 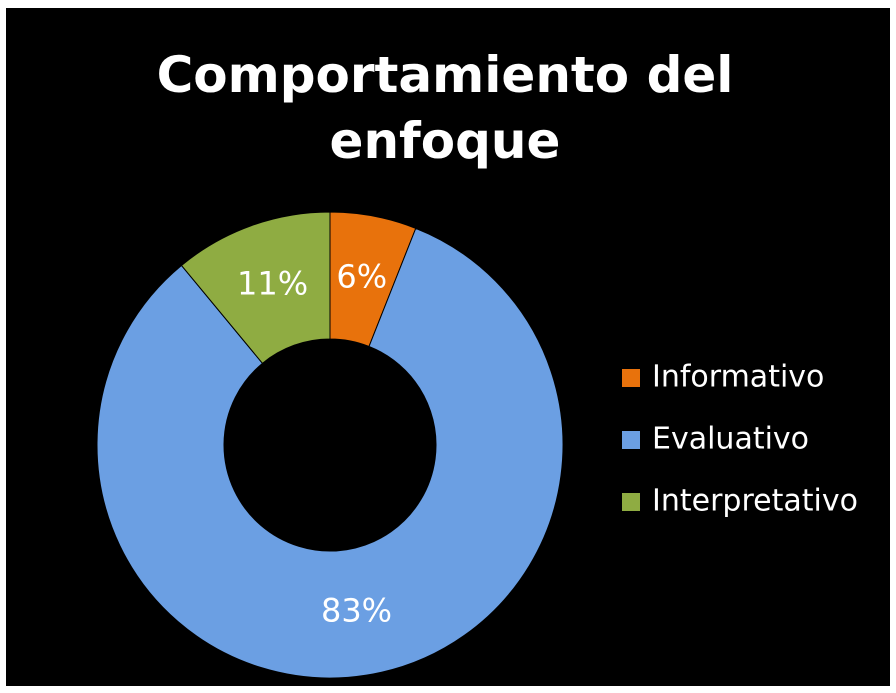 I want to click on legend-label: Interpretativo, so click(x=755, y=501).